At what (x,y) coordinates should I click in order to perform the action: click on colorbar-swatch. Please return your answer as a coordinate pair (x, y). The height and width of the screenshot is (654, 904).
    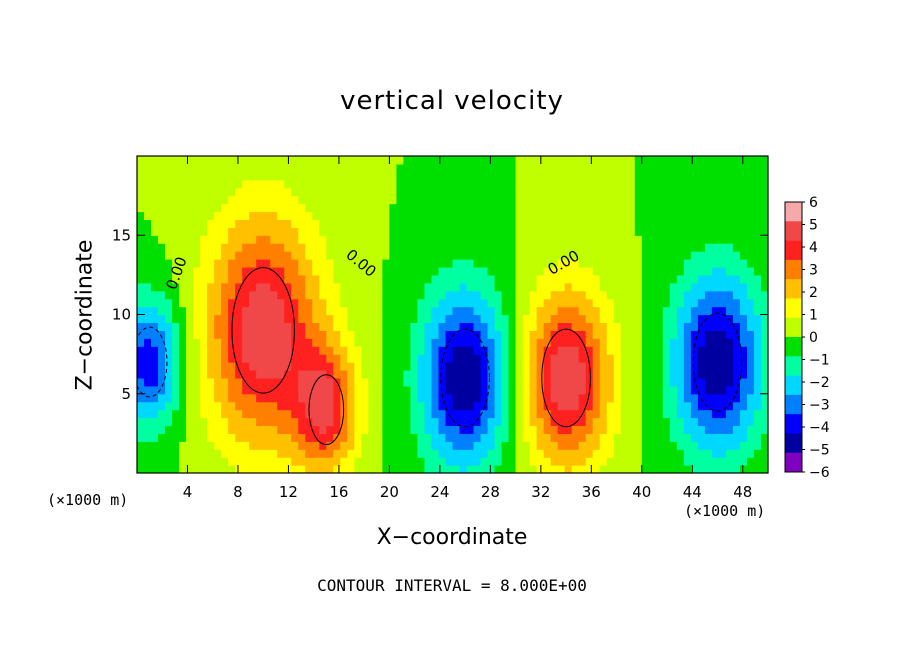
    Looking at the image, I should click on (793, 385).